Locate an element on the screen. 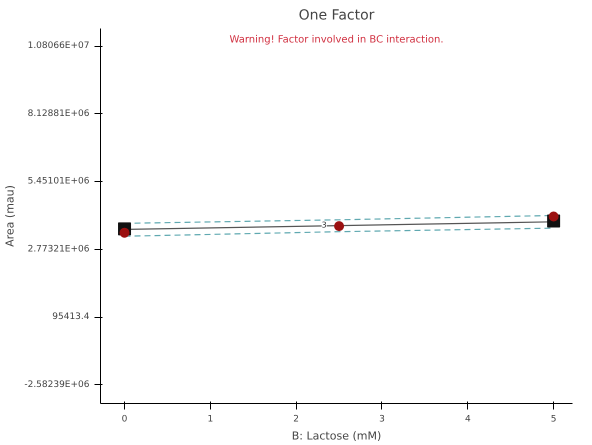 The image size is (592, 445). x-tick-label: 5 is located at coordinates (553, 419).